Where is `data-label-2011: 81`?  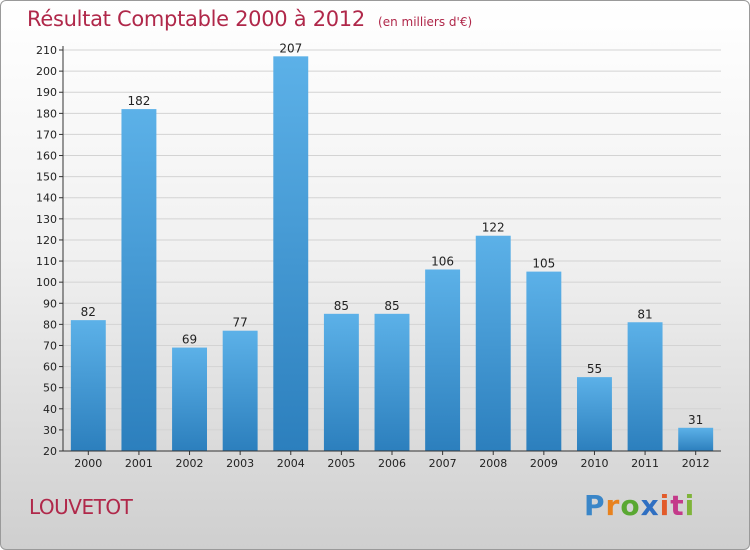
data-label-2011: 81 is located at coordinates (644, 314).